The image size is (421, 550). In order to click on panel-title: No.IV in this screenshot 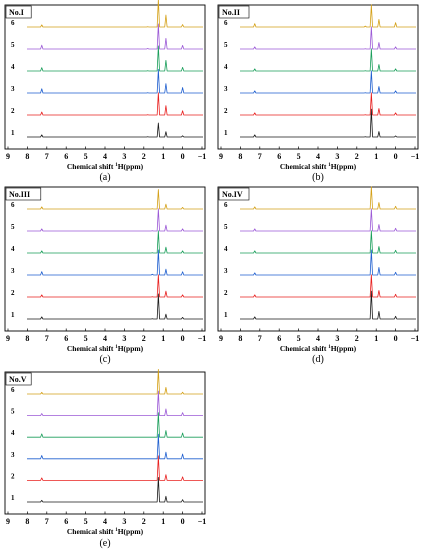, I will do `click(232, 194)`.